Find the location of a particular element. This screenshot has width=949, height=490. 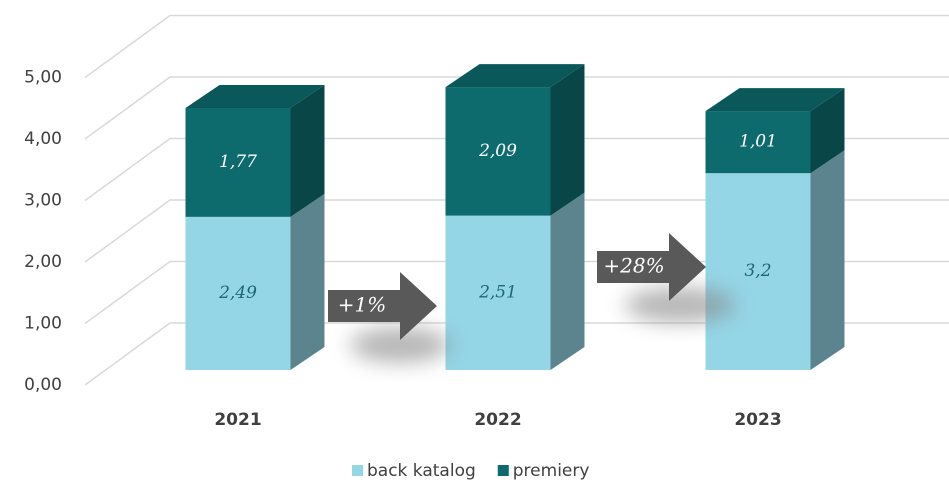

data-label: 1,77 is located at coordinates (238, 162).